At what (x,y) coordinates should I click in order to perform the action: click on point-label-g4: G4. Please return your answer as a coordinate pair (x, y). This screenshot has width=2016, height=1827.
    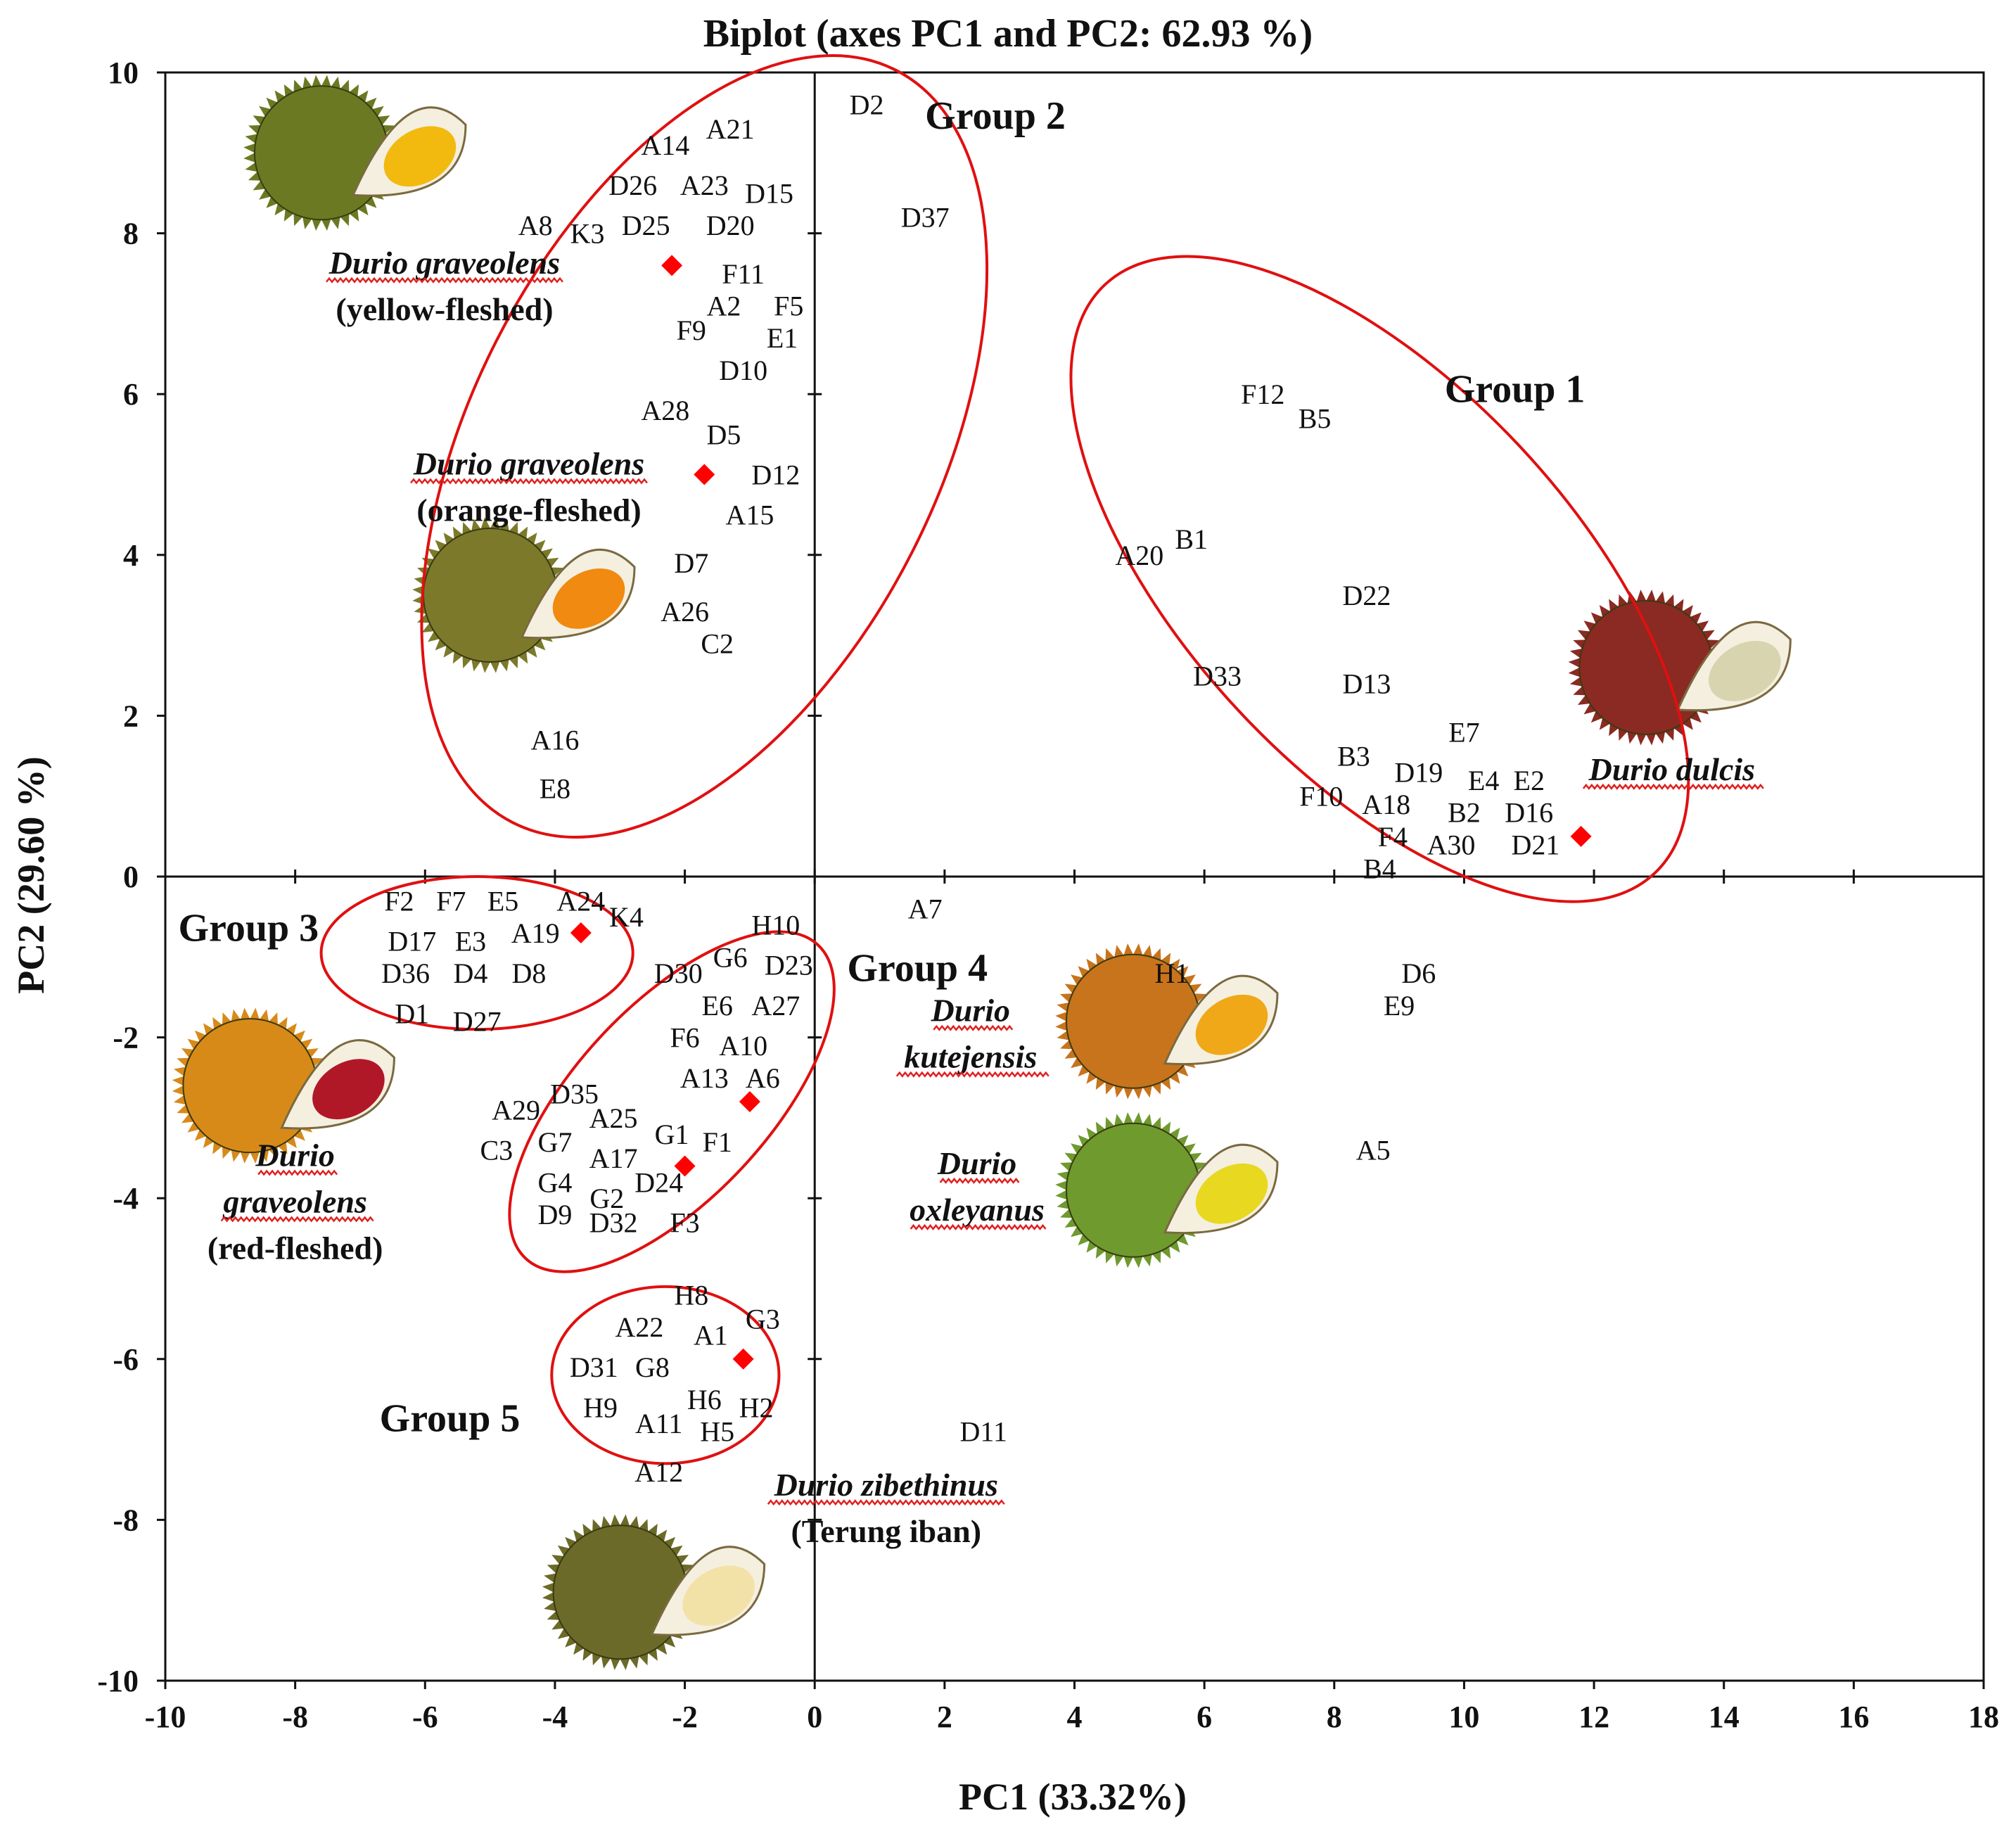
    Looking at the image, I should click on (555, 1182).